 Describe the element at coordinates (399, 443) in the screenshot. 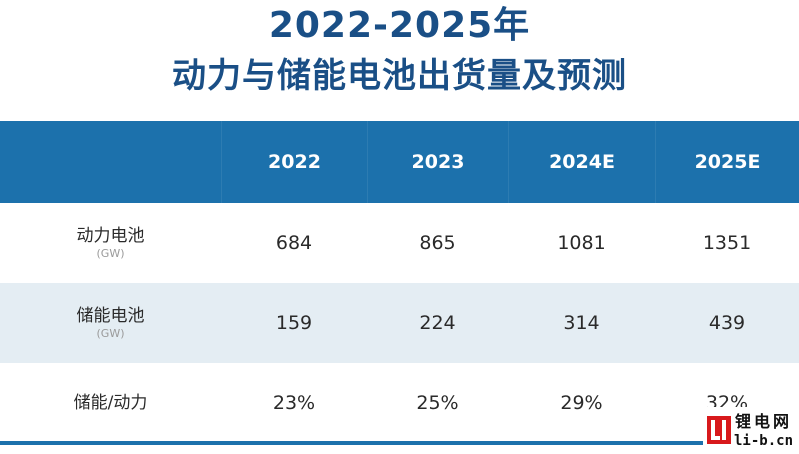

I see `bottom-divider` at that location.